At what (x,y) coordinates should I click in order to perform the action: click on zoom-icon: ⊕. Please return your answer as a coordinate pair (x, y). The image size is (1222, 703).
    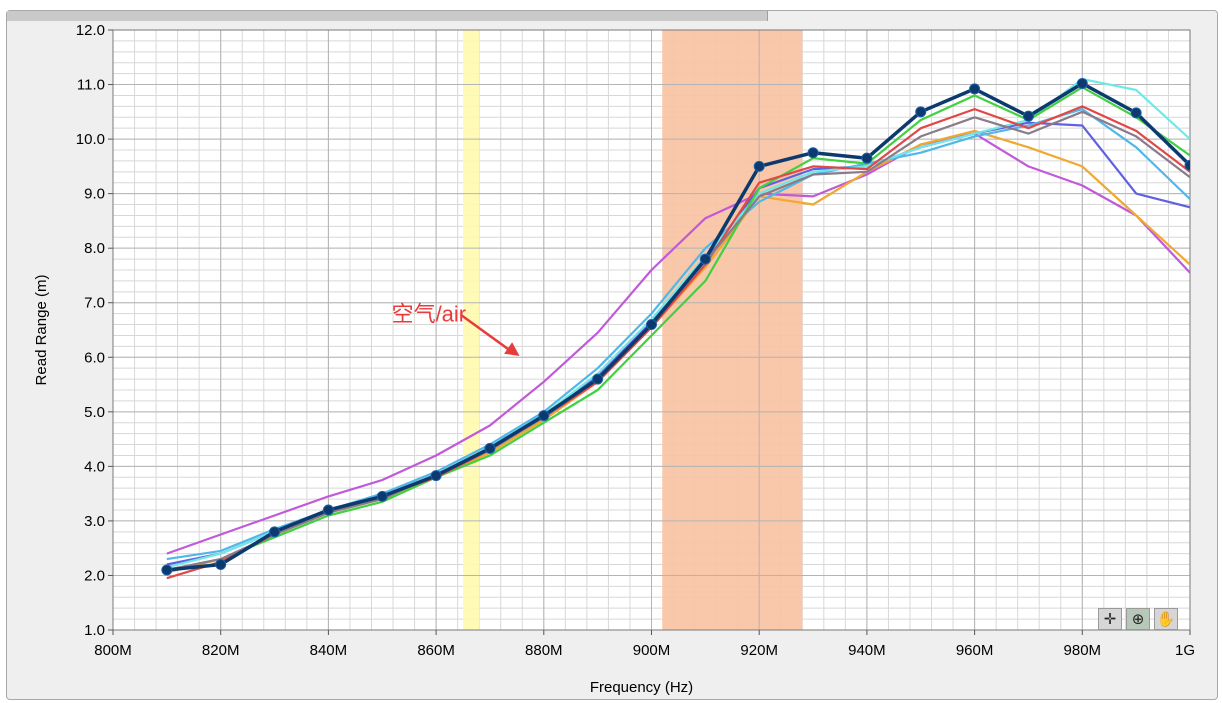
    Looking at the image, I should click on (1138, 619).